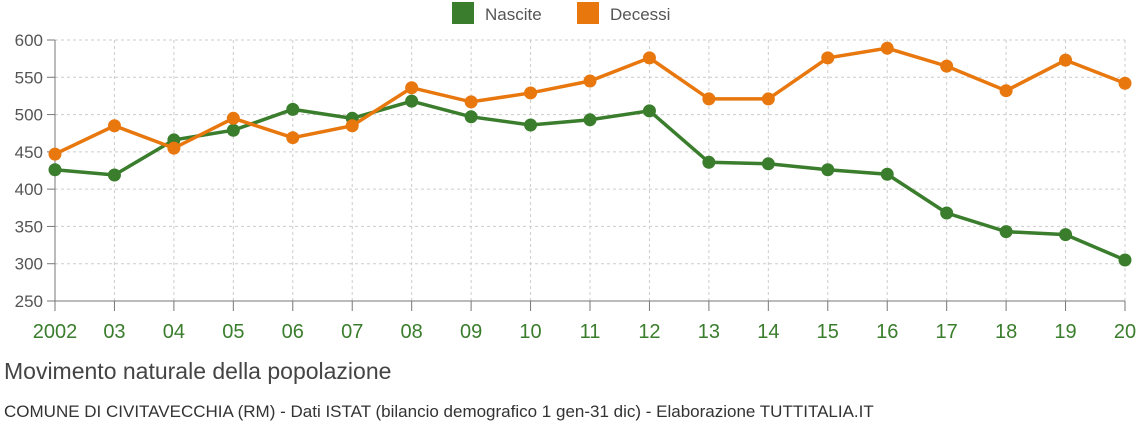  I want to click on x-tick-label: 16, so click(887, 332).